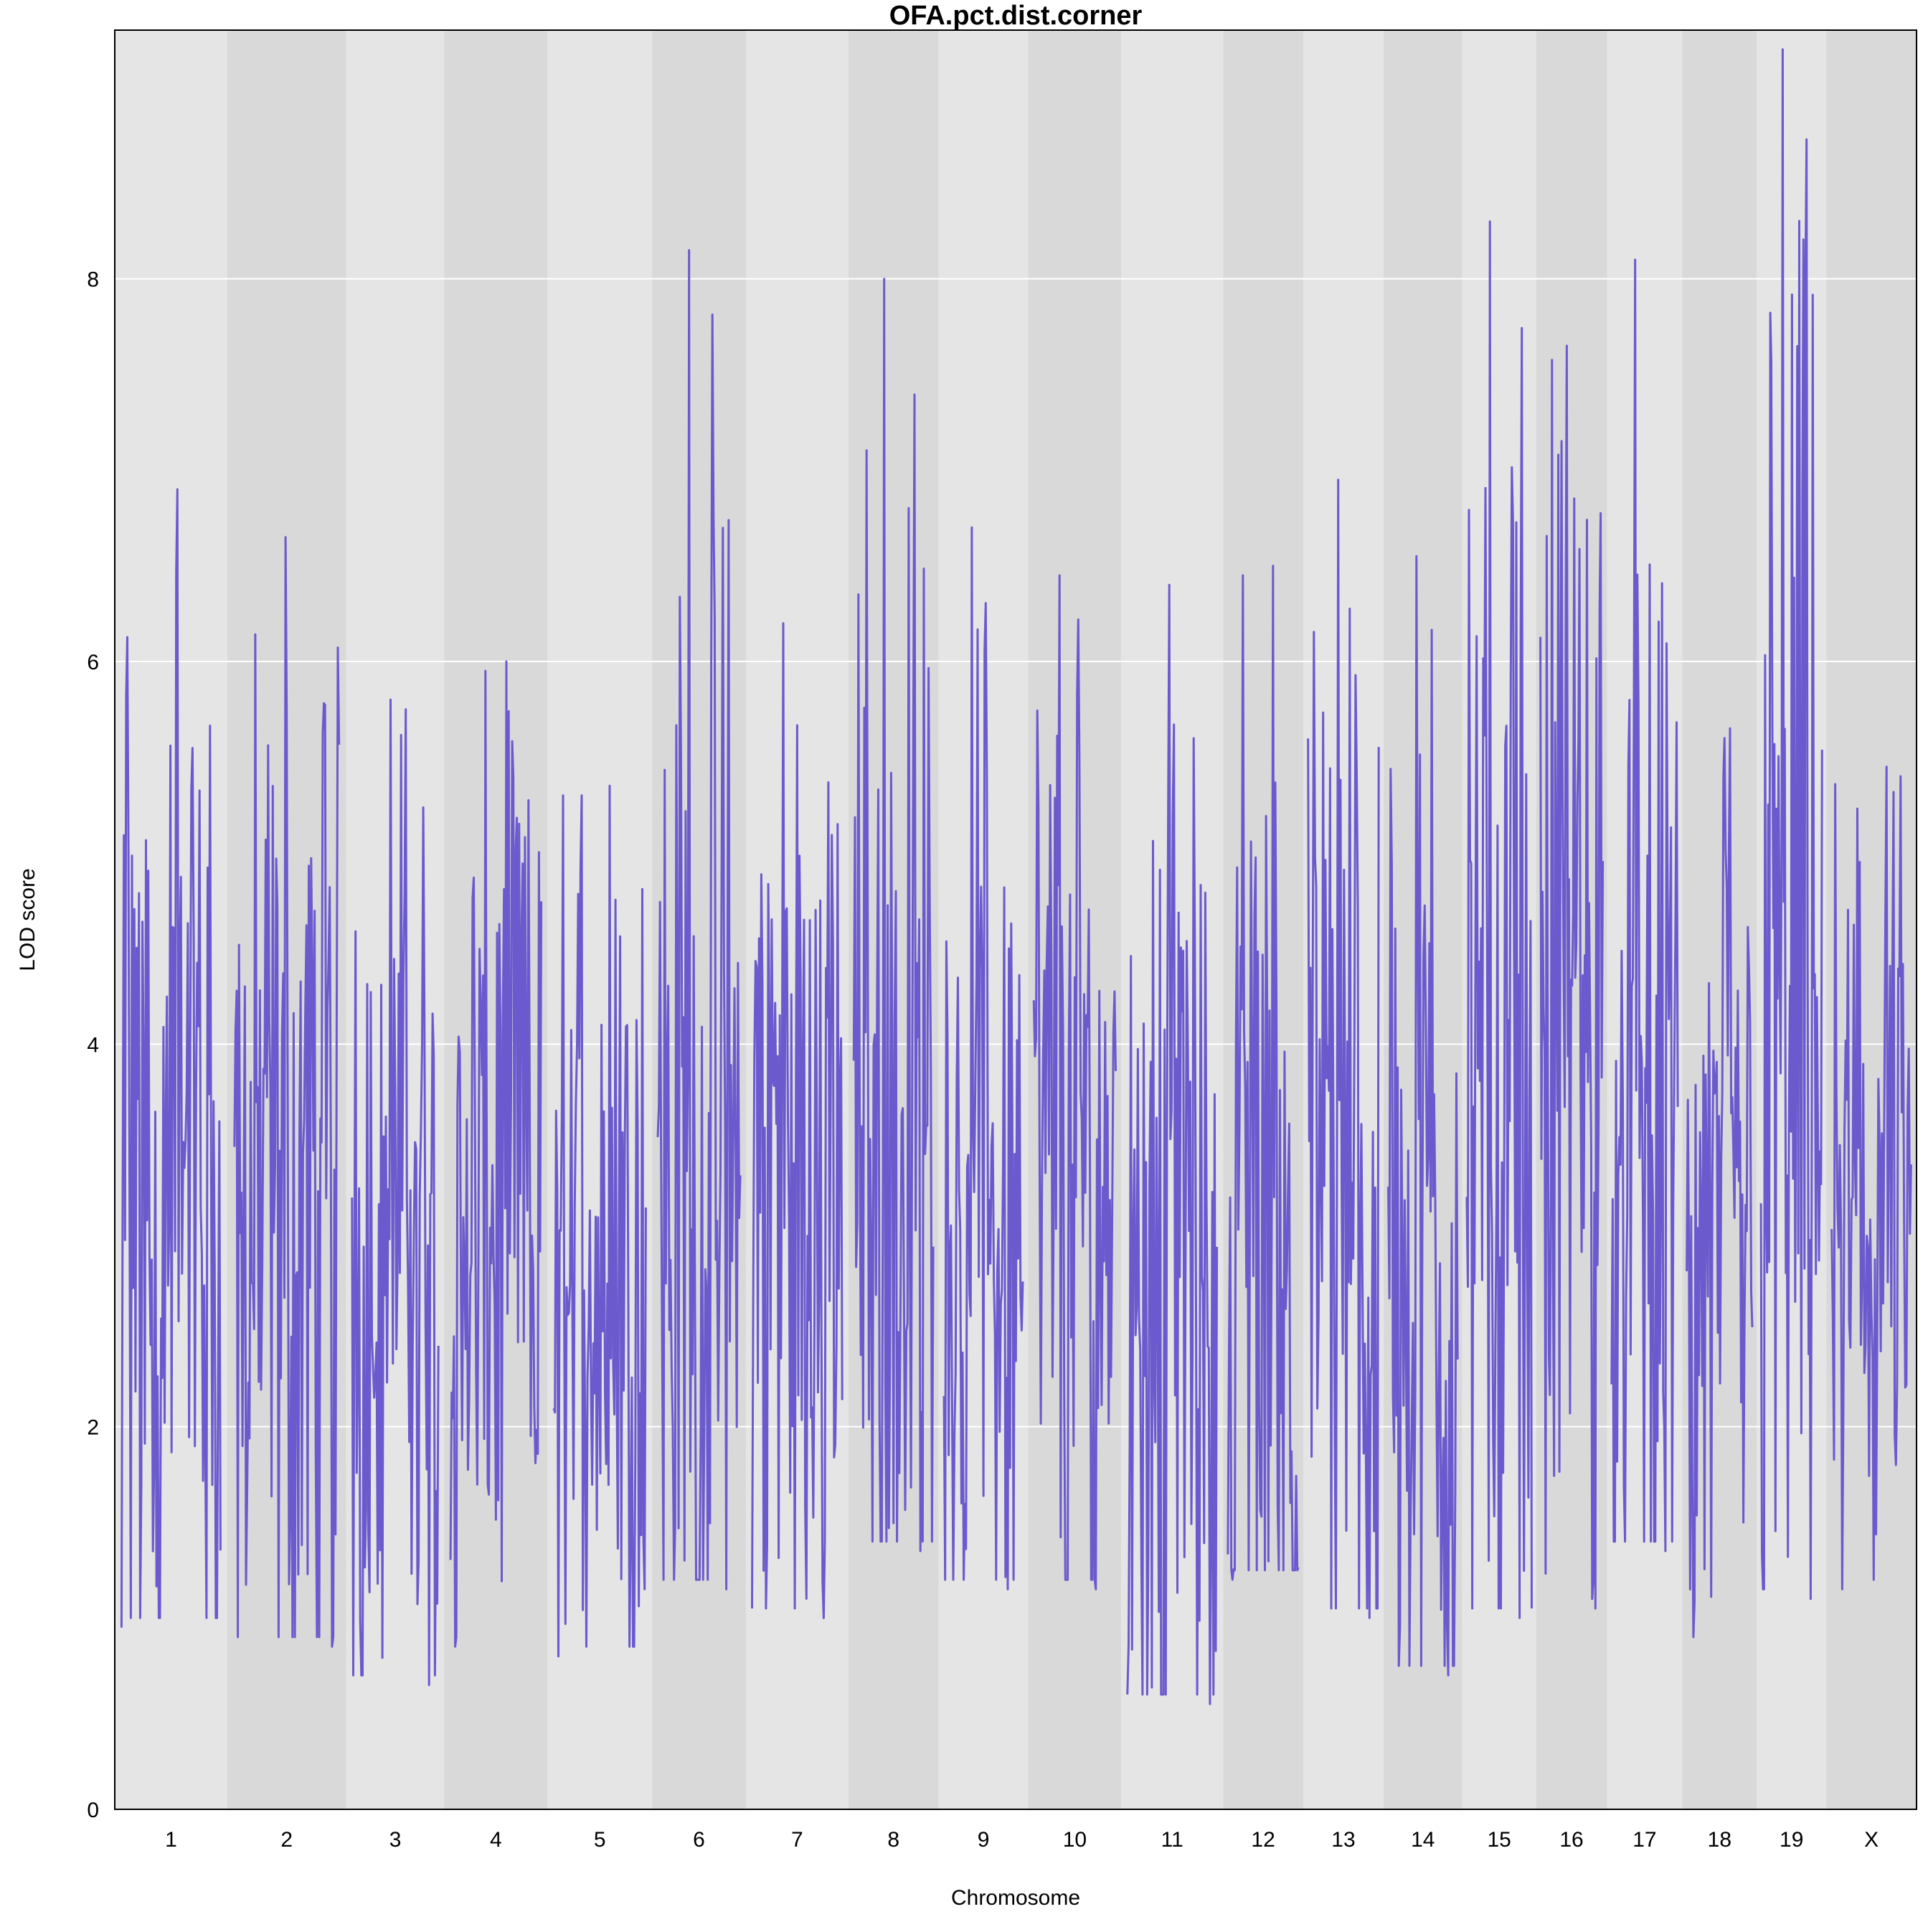 This screenshot has width=1928, height=1932. I want to click on x-tick-label-10: 10, so click(1075, 1840).